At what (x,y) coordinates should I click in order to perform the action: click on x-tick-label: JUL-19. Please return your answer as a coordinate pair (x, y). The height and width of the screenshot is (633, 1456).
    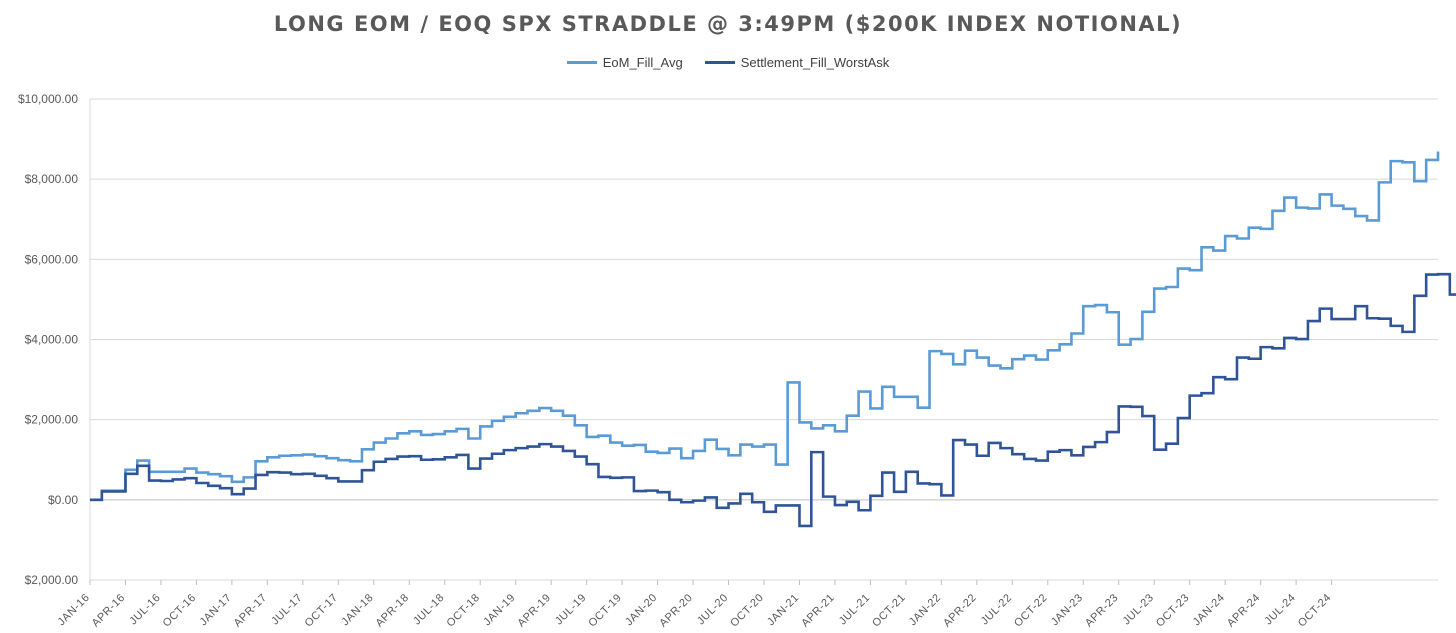
    Looking at the image, I should click on (571, 610).